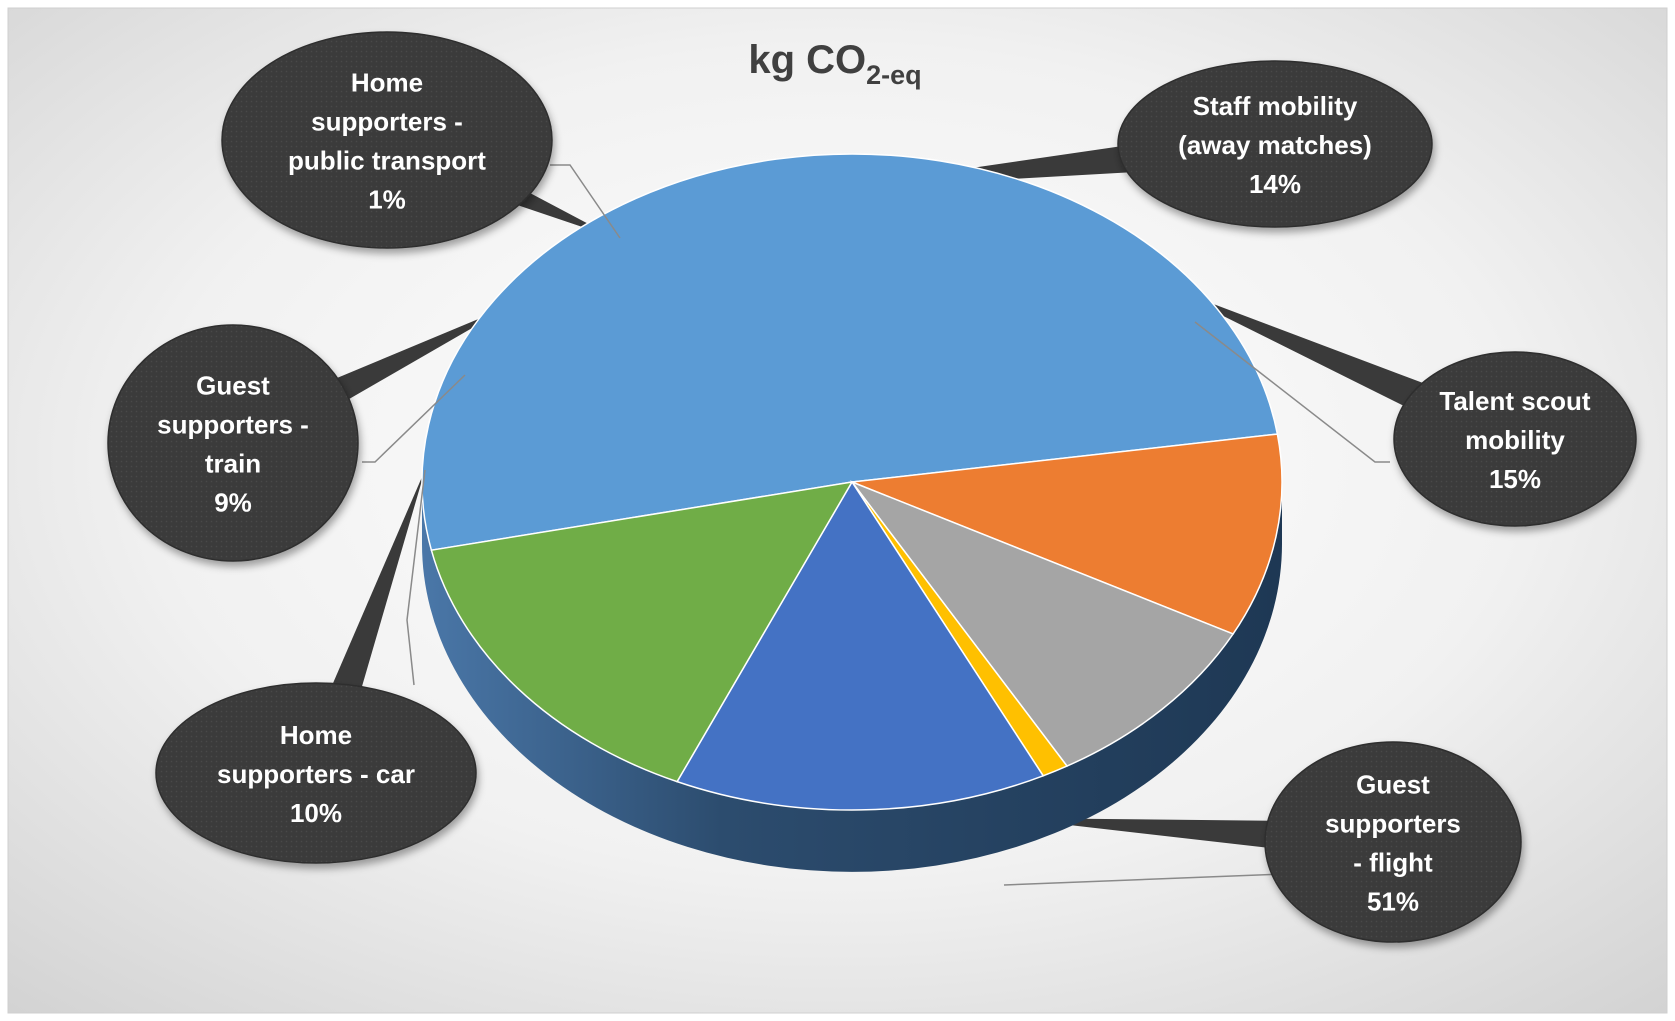 The height and width of the screenshot is (1021, 1675). Describe the element at coordinates (1393, 902) in the screenshot. I see `slice-percent-label: 51%` at that location.